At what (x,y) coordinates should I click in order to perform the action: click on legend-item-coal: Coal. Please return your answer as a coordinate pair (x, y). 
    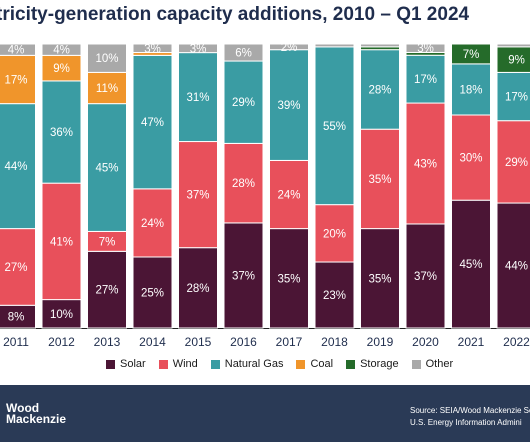
    Looking at the image, I should click on (314, 364).